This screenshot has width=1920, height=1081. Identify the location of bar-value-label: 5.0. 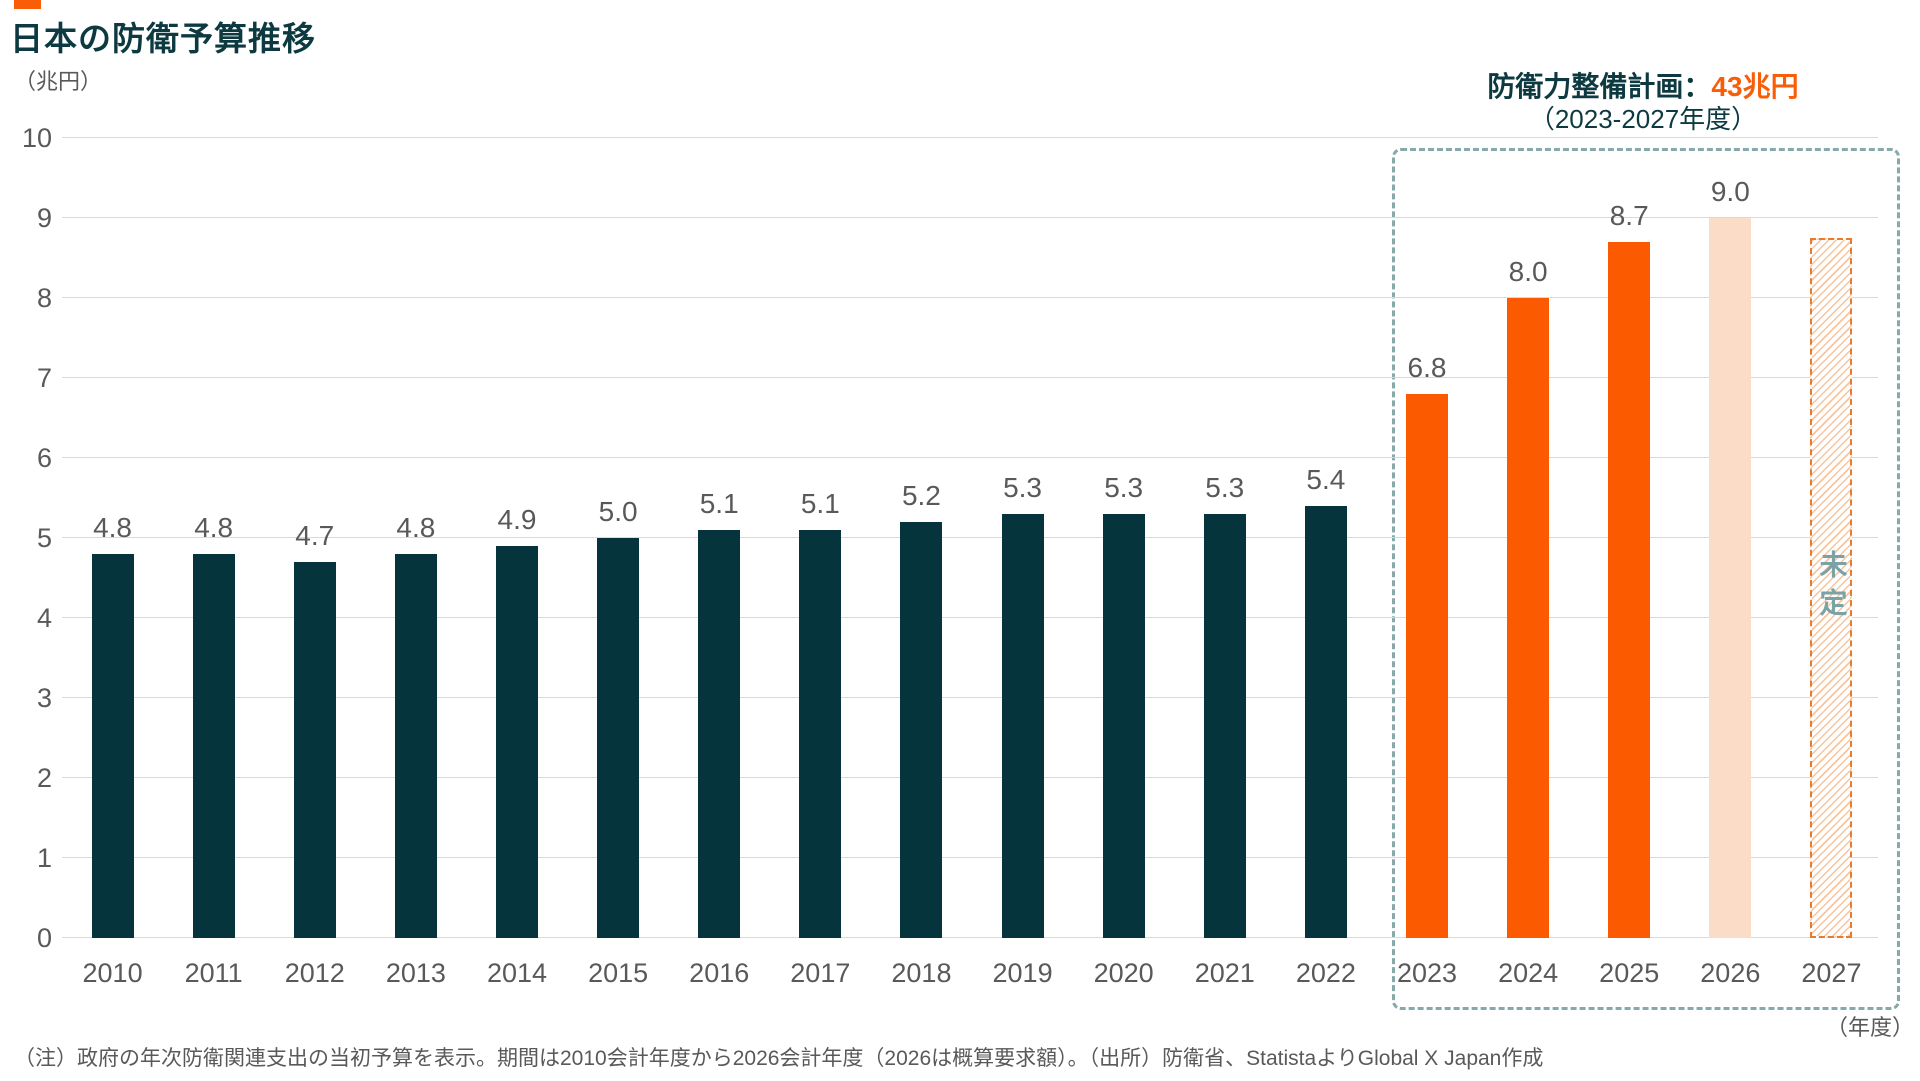
(618, 511).